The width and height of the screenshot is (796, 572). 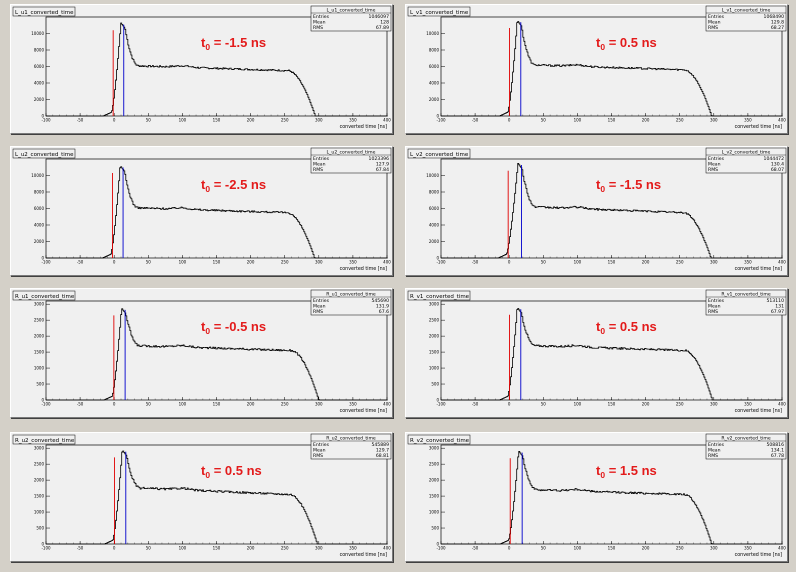 I want to click on stats-value: 67.97, so click(x=777, y=312).